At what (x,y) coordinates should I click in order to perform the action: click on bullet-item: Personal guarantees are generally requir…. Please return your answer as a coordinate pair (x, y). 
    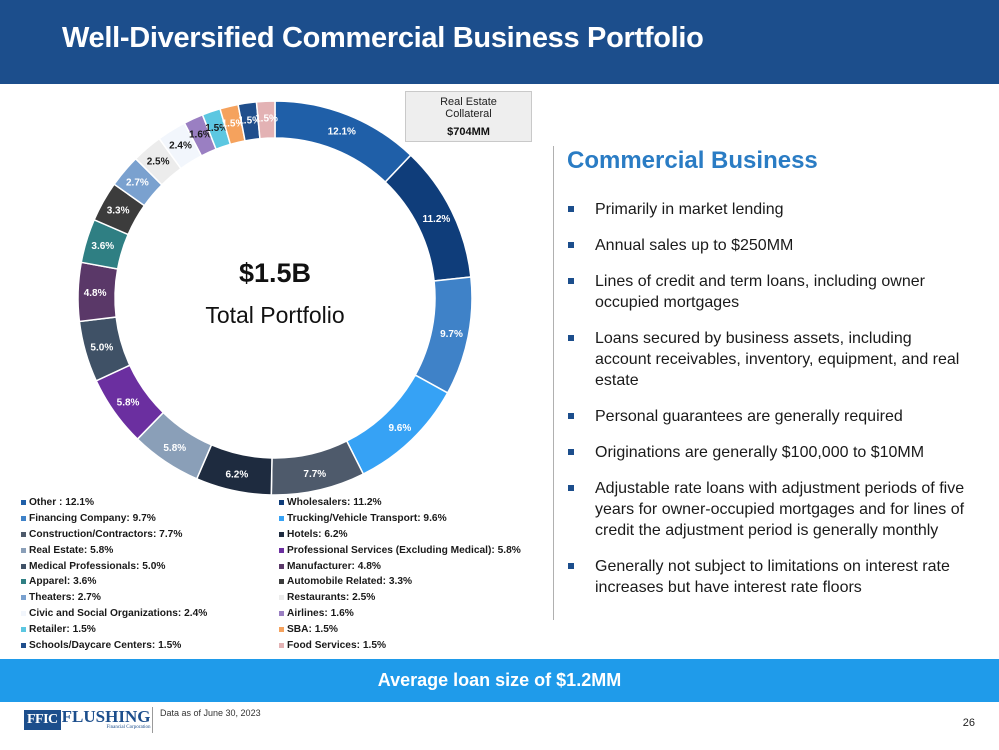
    Looking at the image, I should click on (769, 416).